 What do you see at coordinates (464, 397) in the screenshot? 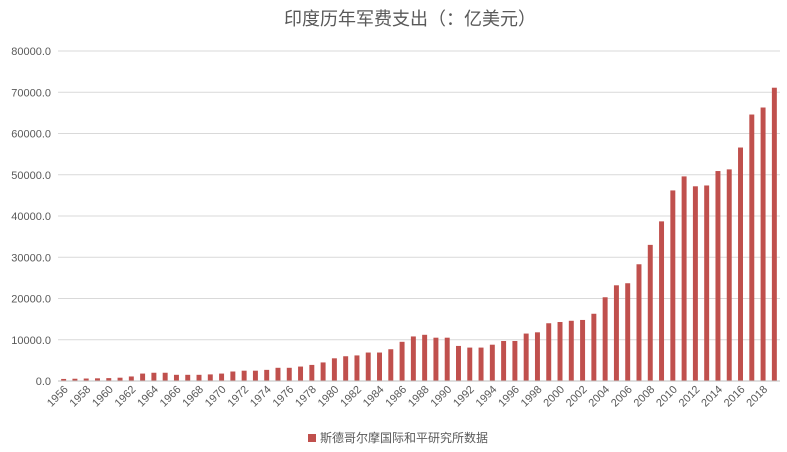
I see `x-tick-label: 1992` at bounding box center [464, 397].